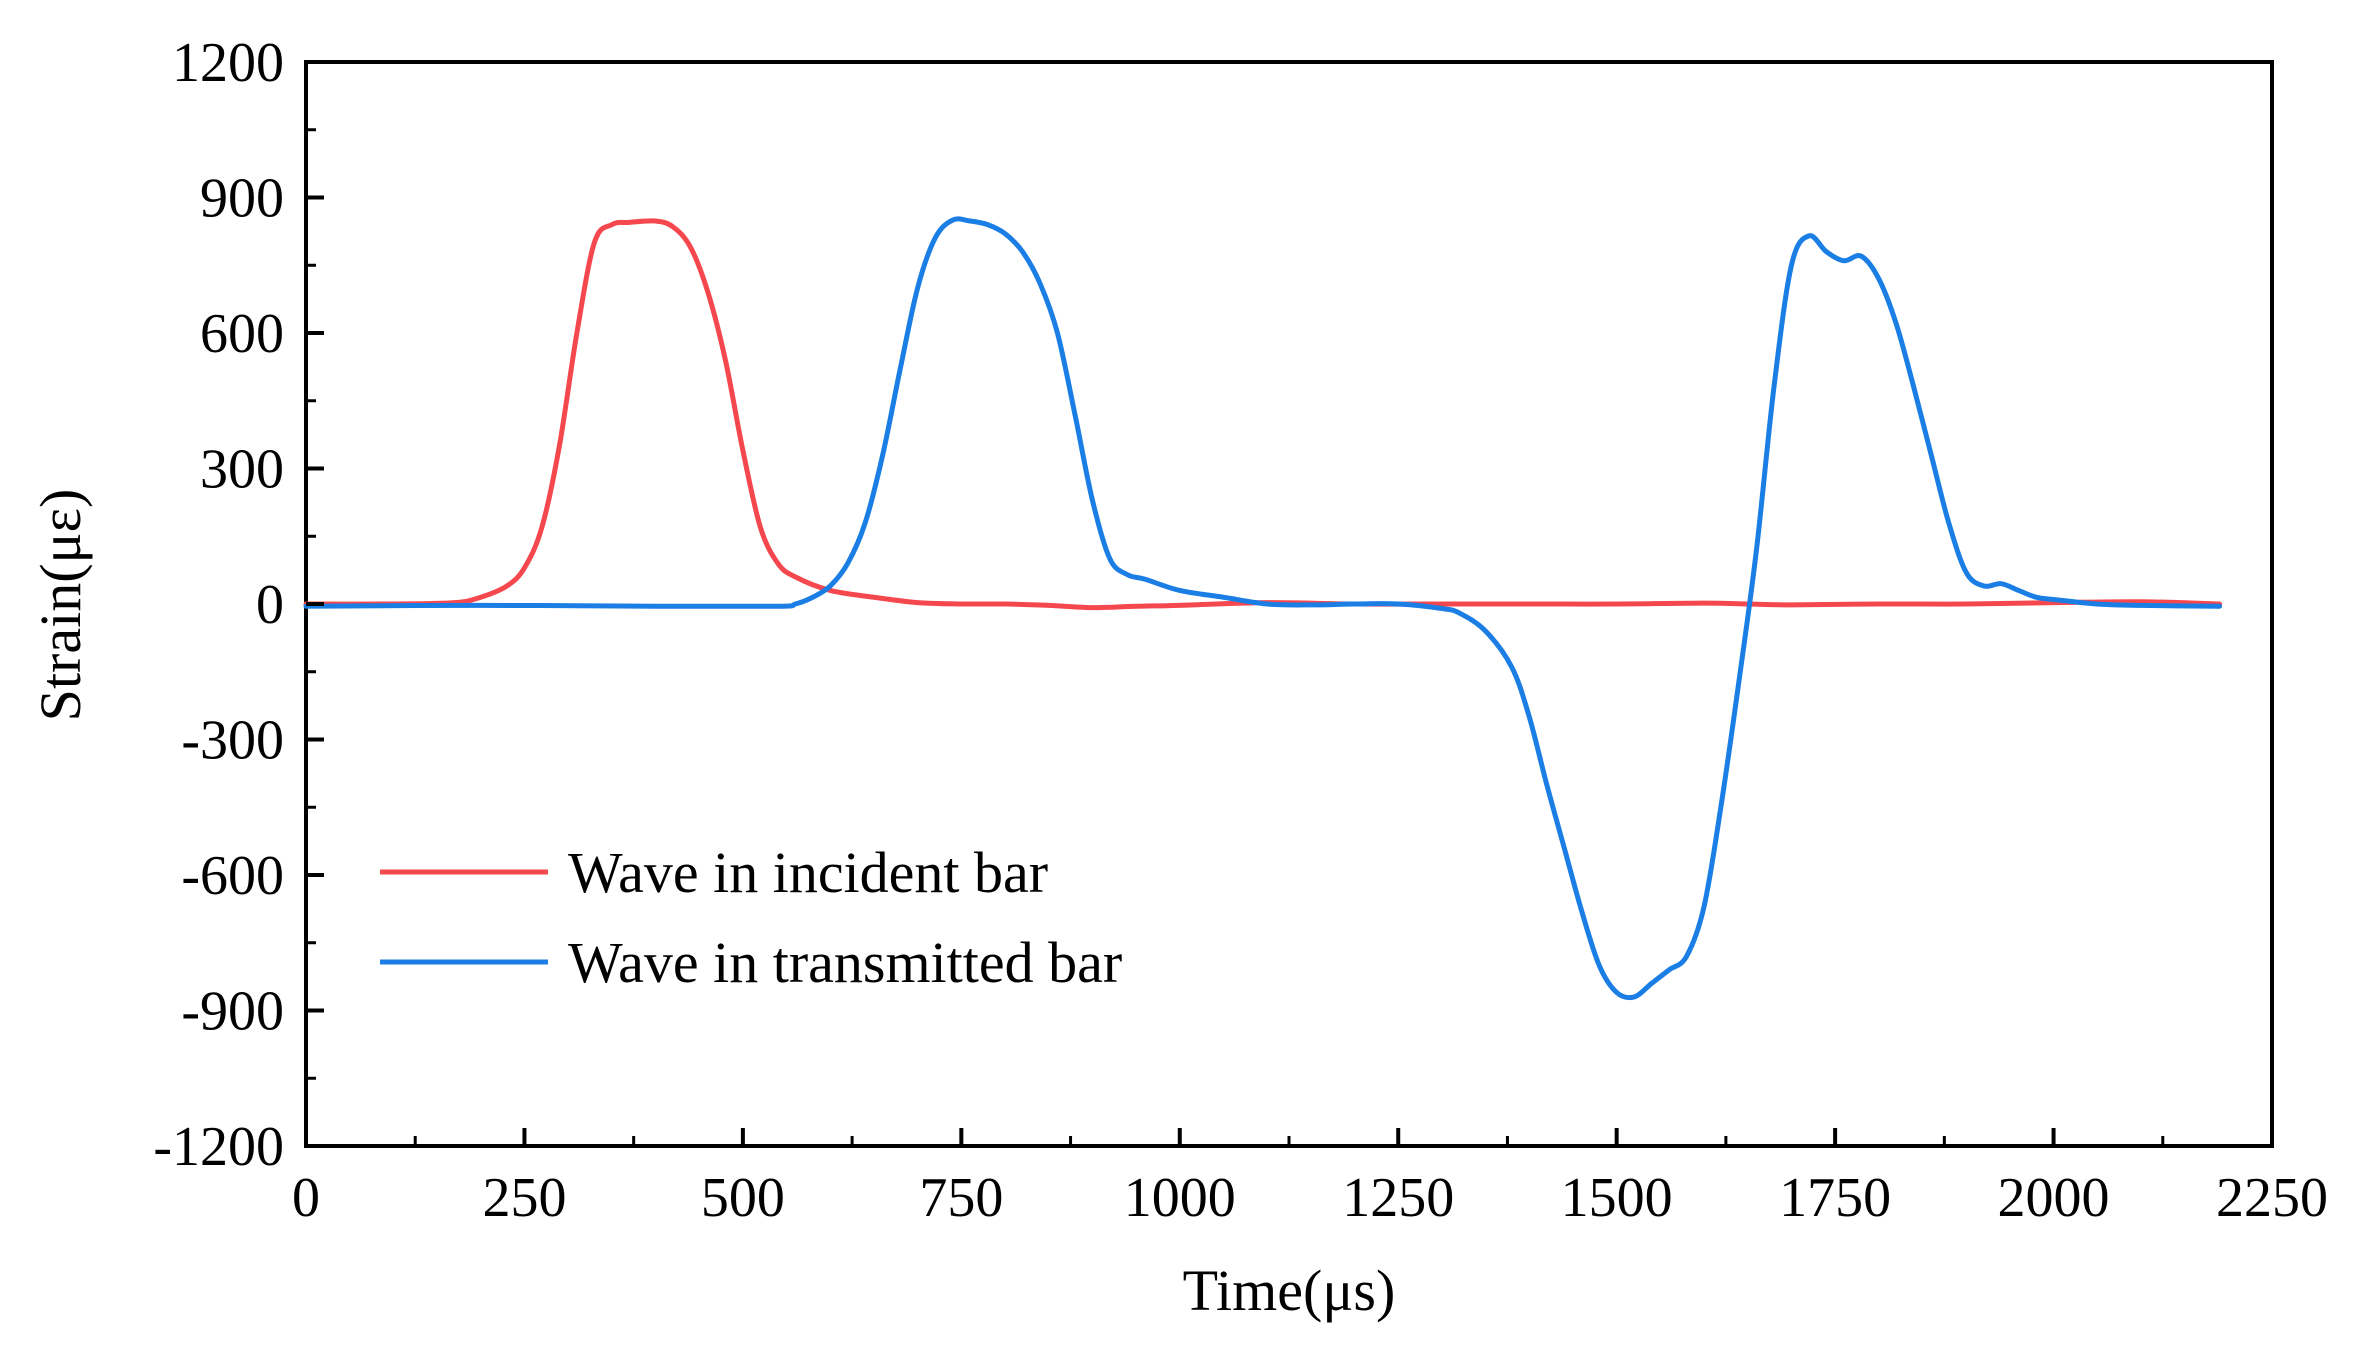 The width and height of the screenshot is (2364, 1357). I want to click on y-tick-label: -900, so click(232, 1012).